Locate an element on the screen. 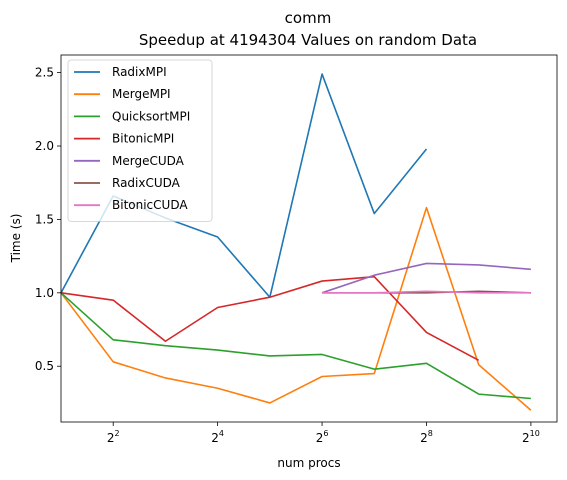 The image size is (567, 480). x-tick-label: 28 is located at coordinates (426, 437).